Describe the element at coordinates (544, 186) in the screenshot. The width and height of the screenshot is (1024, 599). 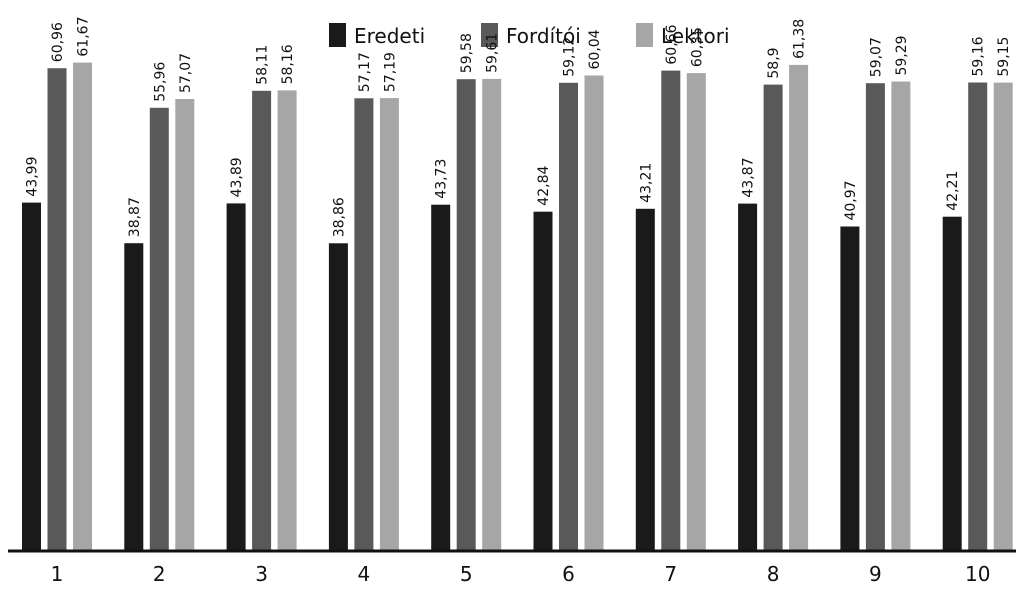
I see `value-label-6-1: 42,84` at that location.